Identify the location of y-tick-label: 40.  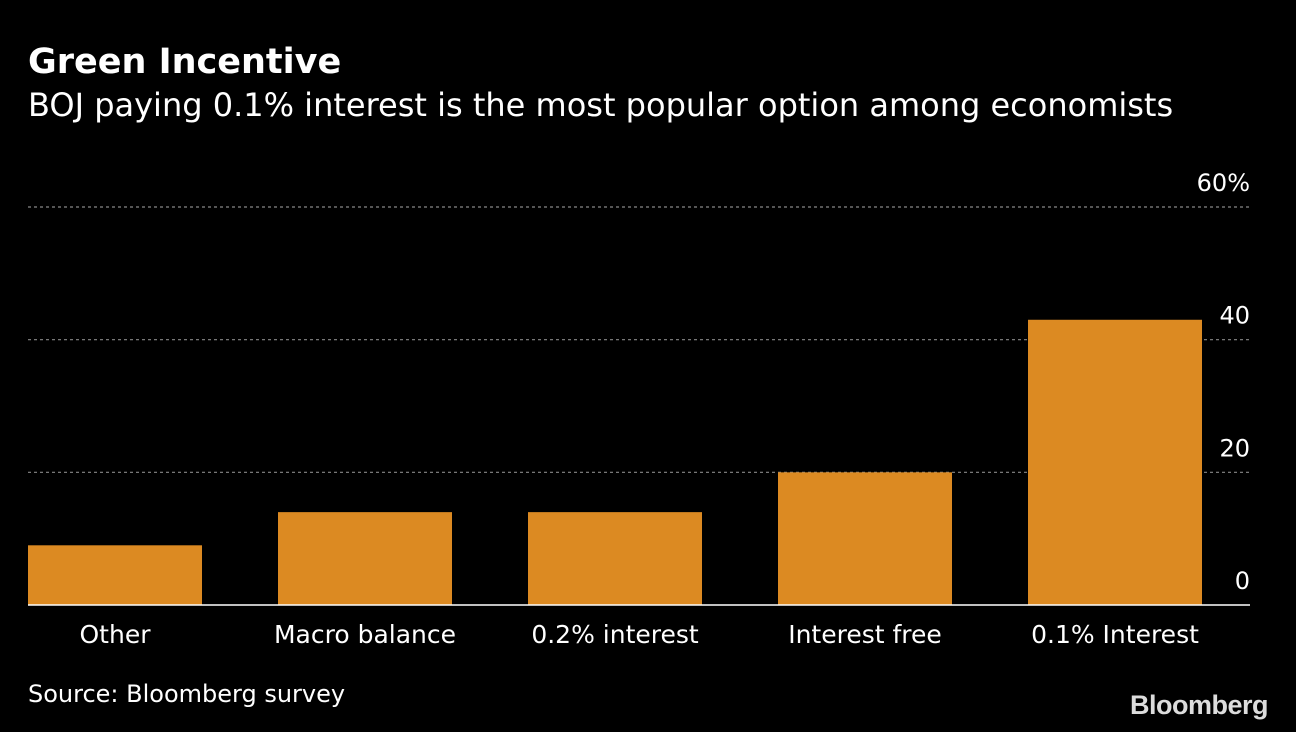
(1234, 316).